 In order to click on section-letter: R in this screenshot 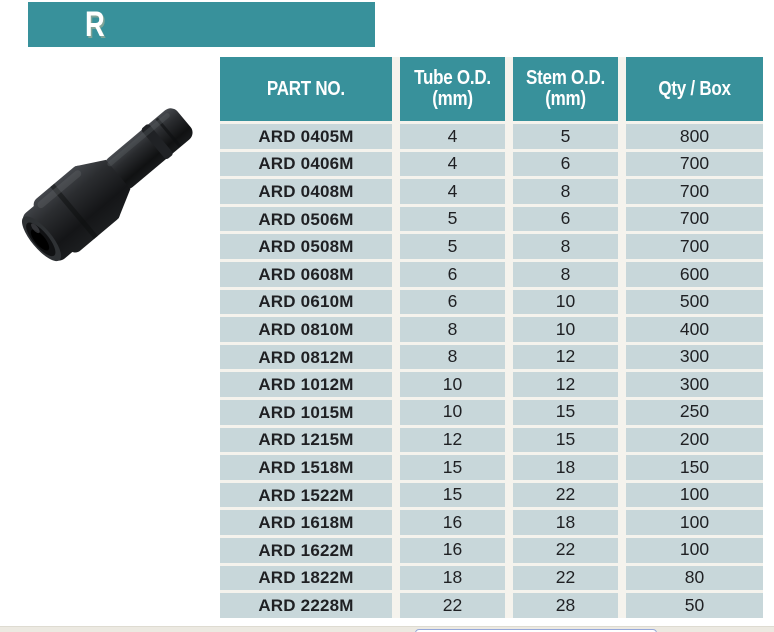, I will do `click(95, 24)`.